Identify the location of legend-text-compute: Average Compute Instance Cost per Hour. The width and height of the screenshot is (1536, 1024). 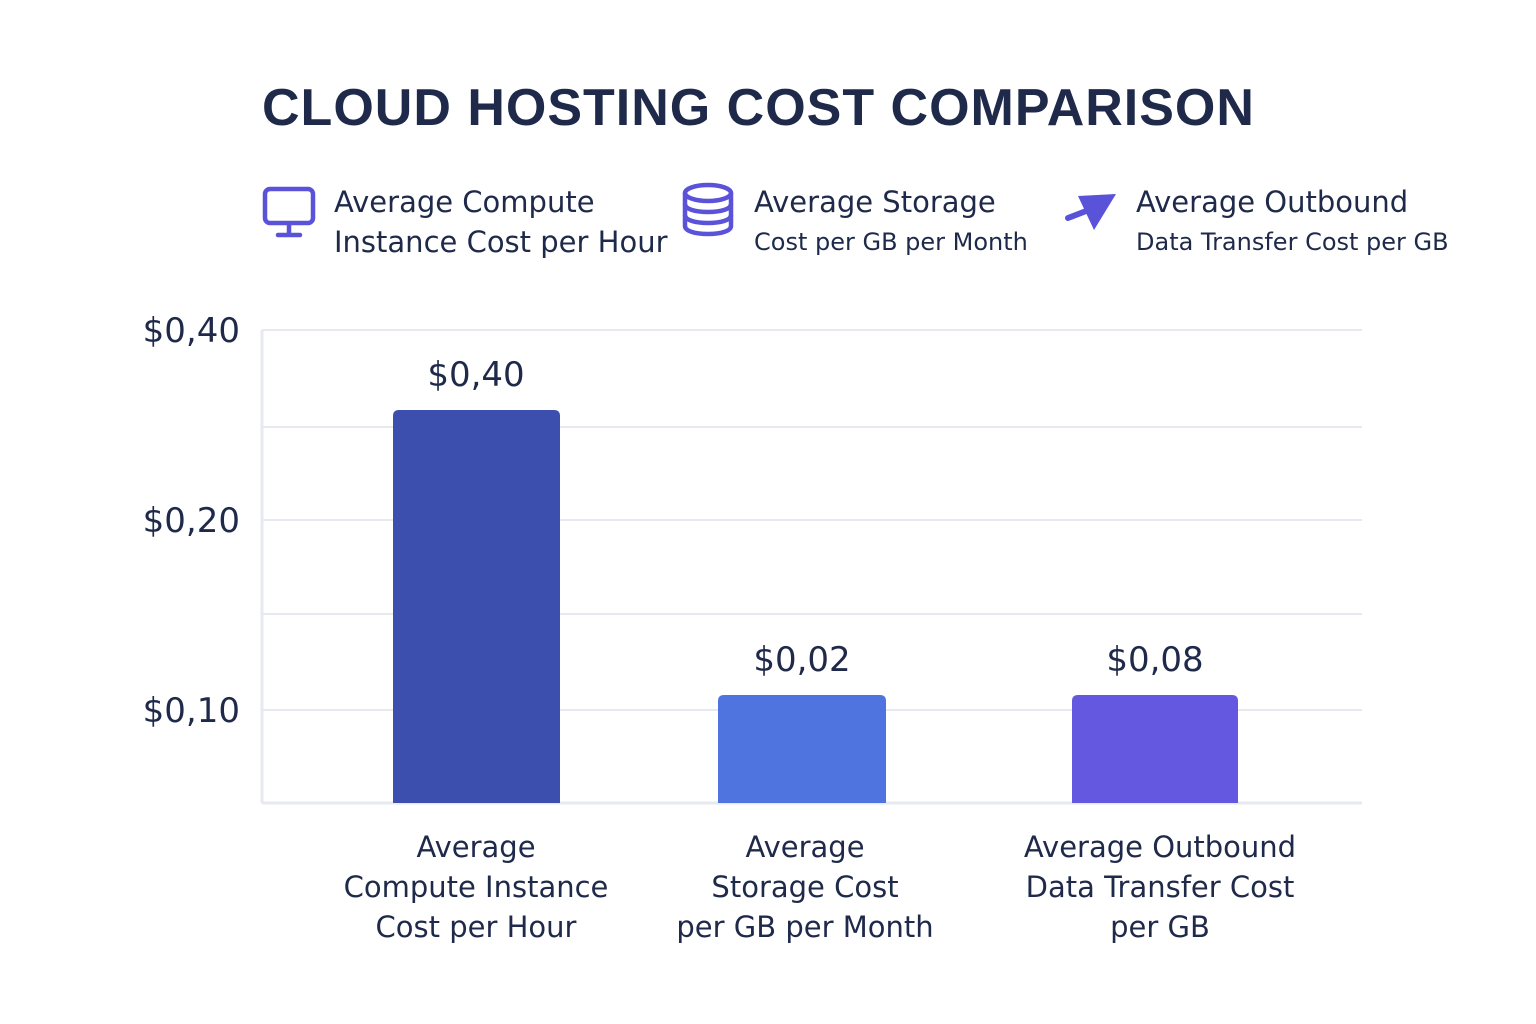
(501, 222).